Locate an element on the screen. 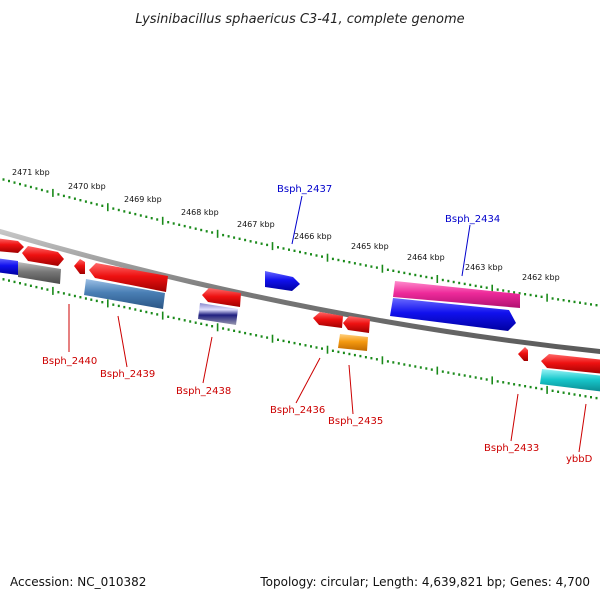 This screenshot has height=600, width=600. gene-label-ybbd: ybbD is located at coordinates (579, 459).